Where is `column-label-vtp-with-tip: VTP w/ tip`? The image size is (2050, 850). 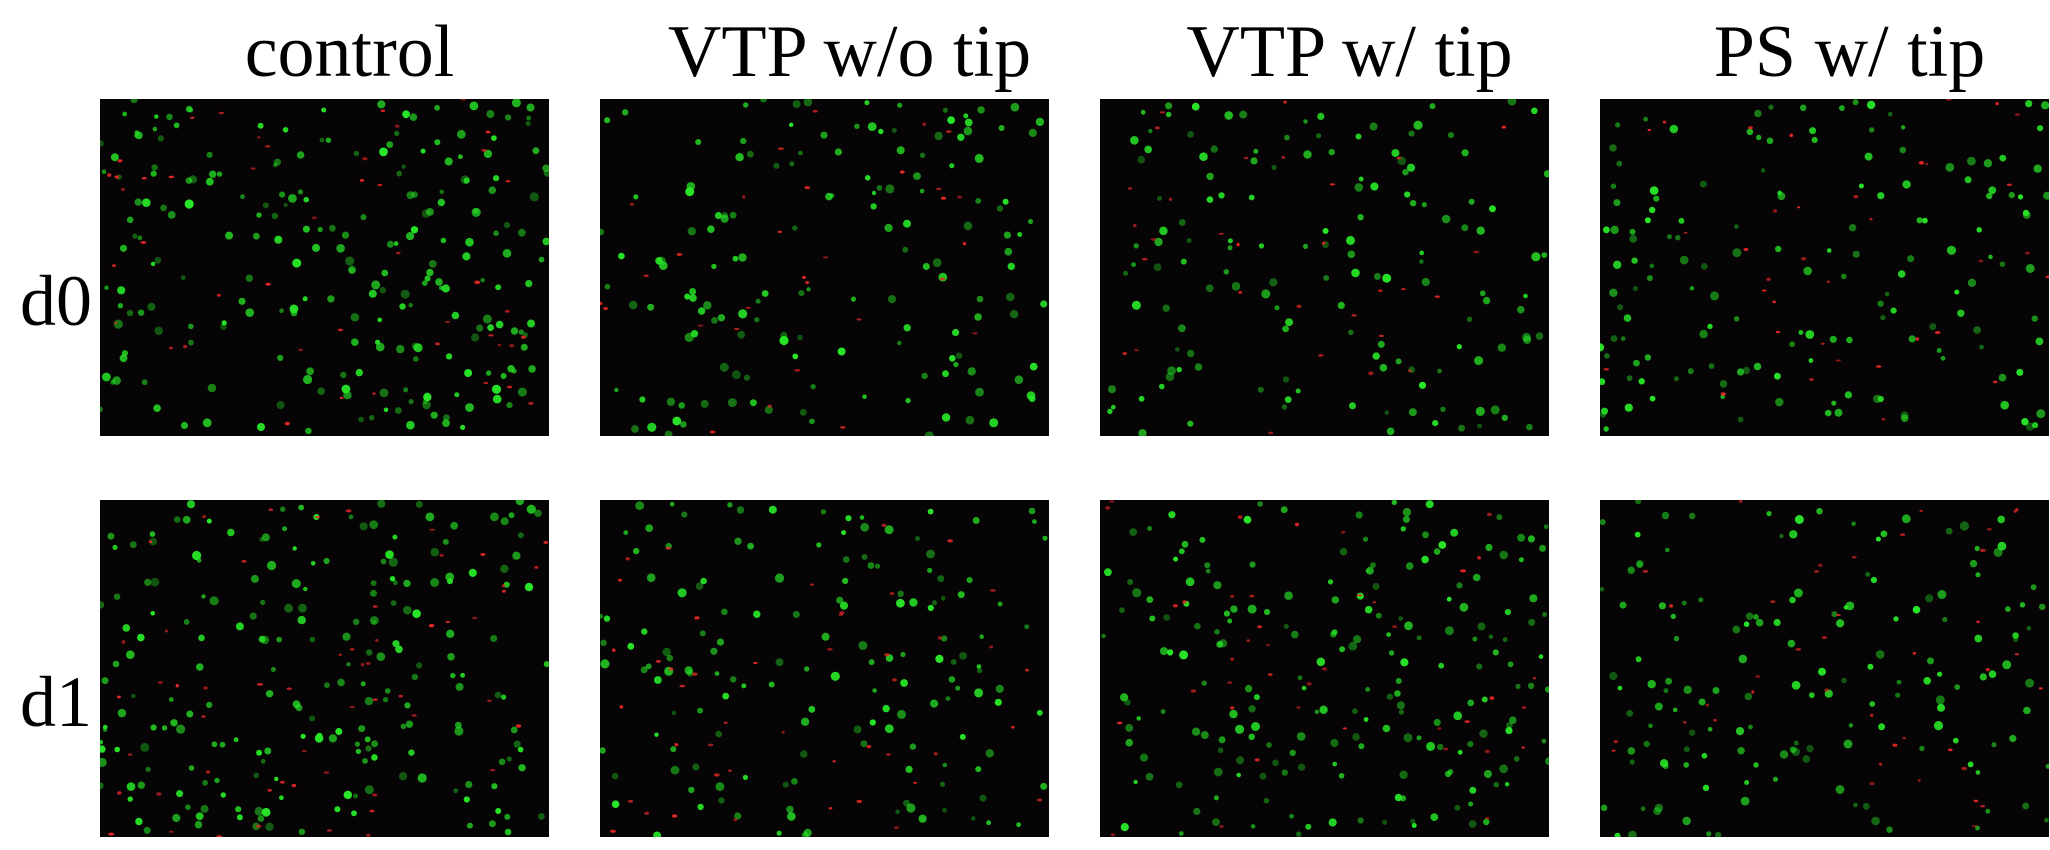
column-label-vtp-with-tip: VTP w/ tip is located at coordinates (1349, 52).